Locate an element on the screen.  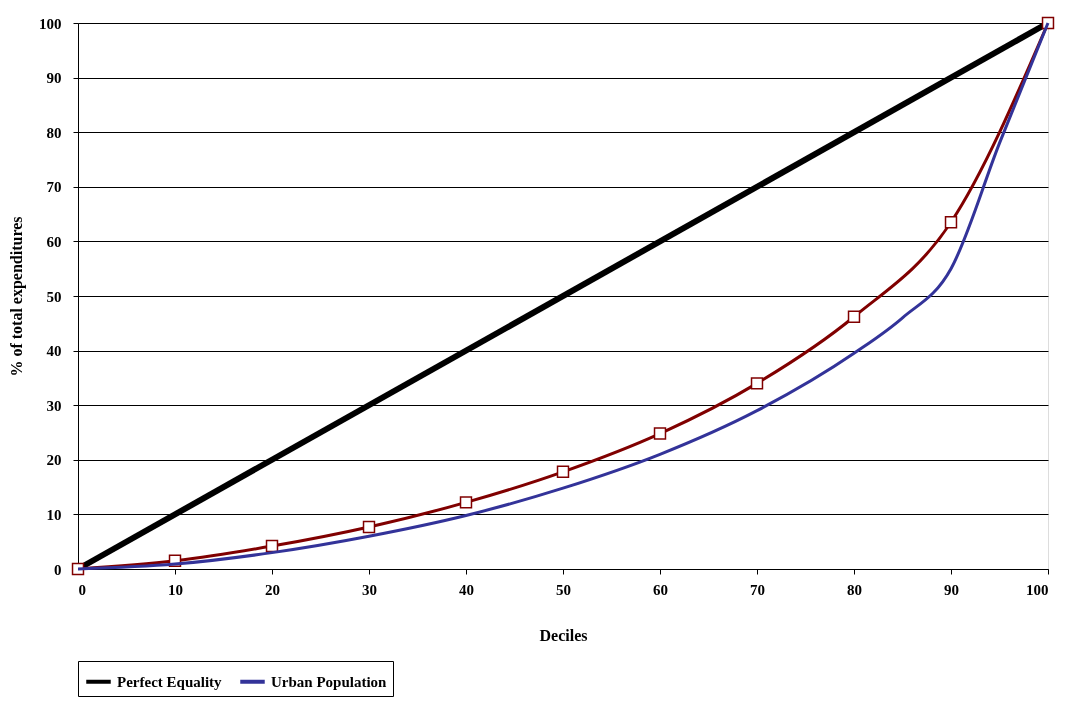
x-tick-label: 40 is located at coordinates (466, 589).